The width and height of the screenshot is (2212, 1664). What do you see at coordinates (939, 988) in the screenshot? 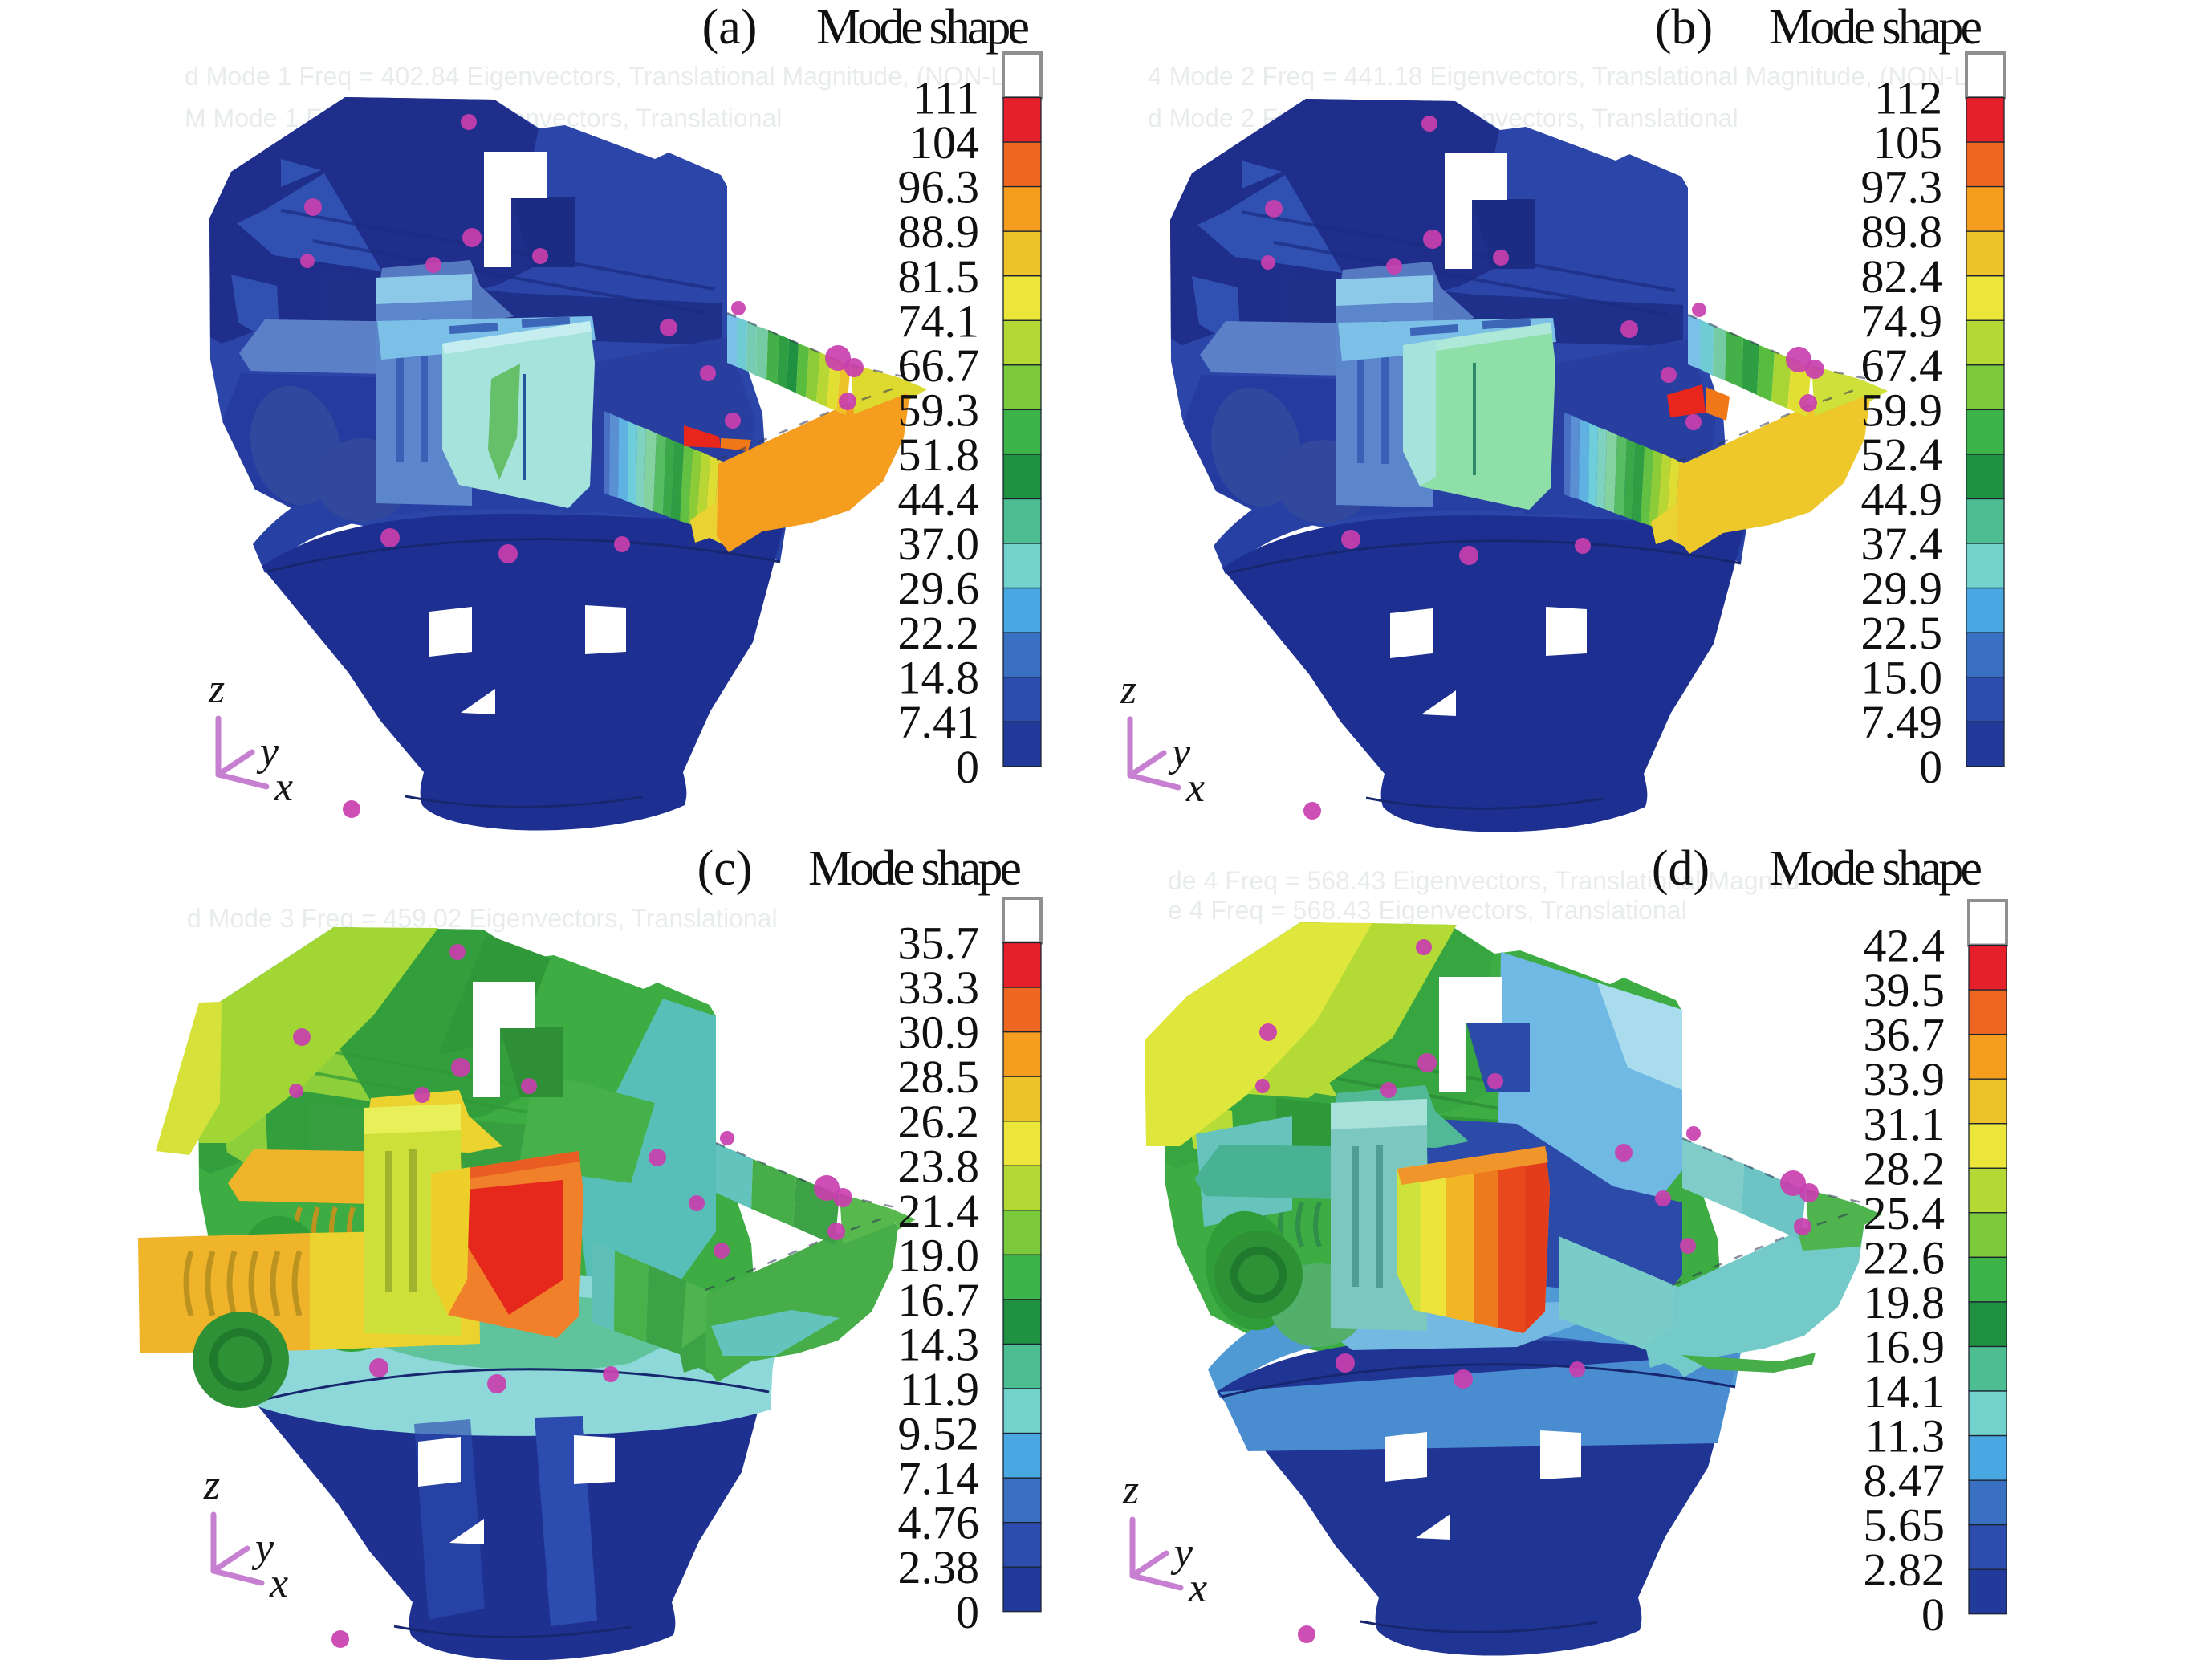
I see `svg-text: 33.3` at bounding box center [939, 988].